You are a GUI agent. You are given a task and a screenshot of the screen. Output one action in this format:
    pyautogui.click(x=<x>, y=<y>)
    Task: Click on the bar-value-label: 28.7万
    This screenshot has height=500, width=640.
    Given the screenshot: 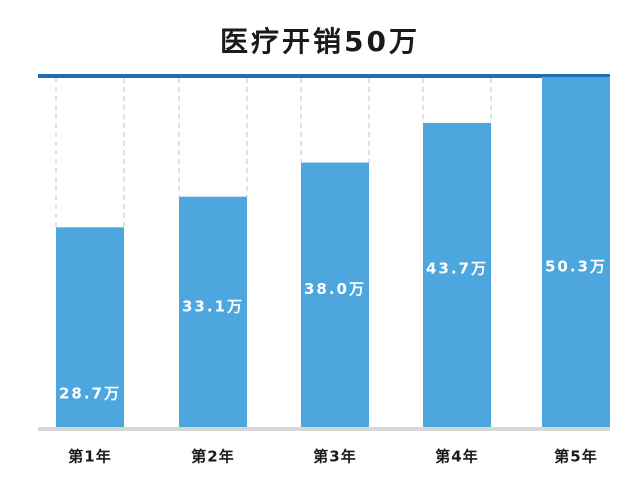 What is the action you would take?
    pyautogui.click(x=90, y=394)
    